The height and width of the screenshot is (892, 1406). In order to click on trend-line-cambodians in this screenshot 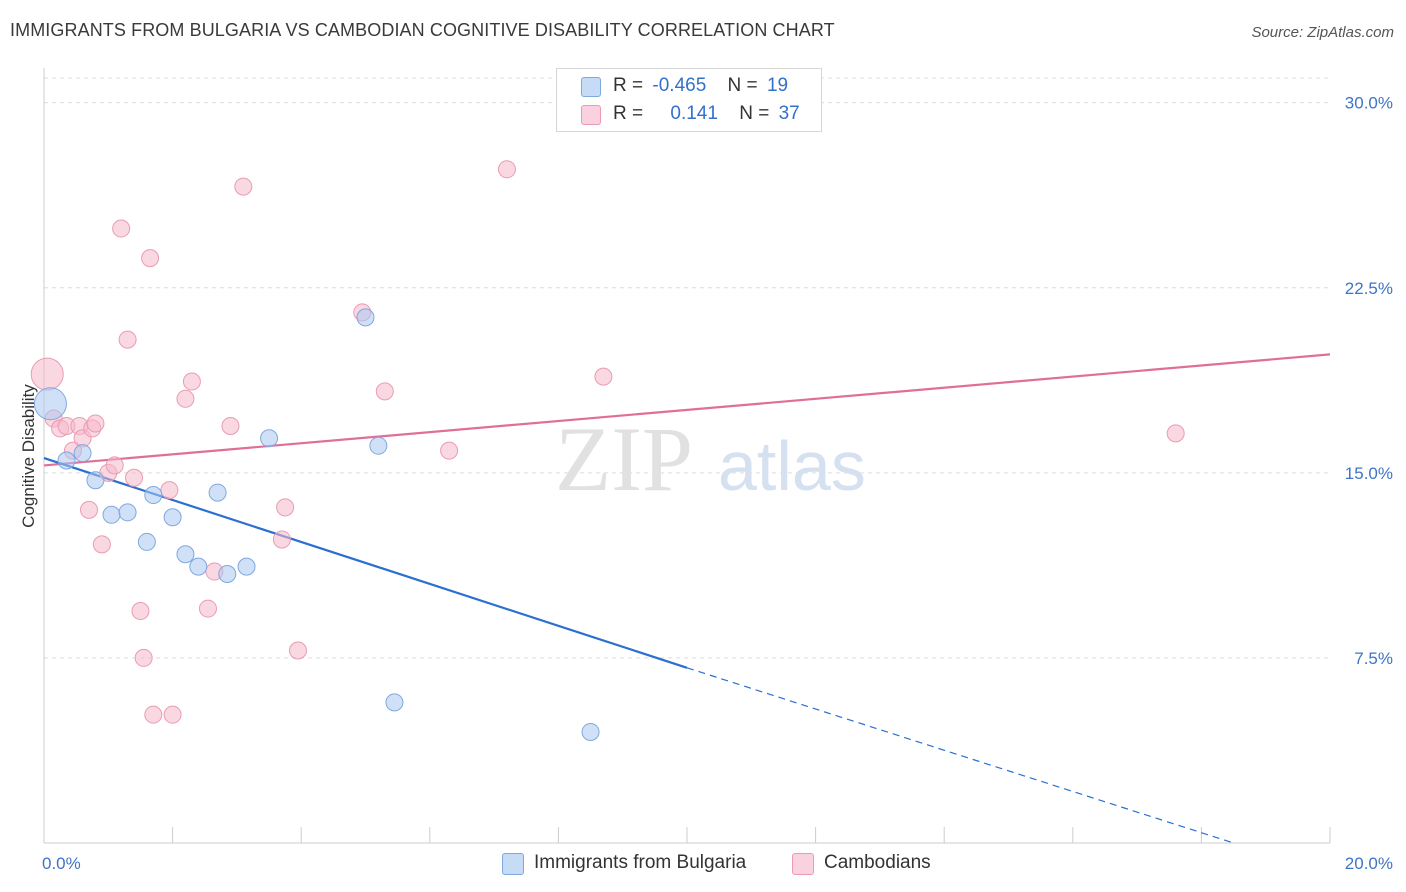, I will do `click(687, 410)`.